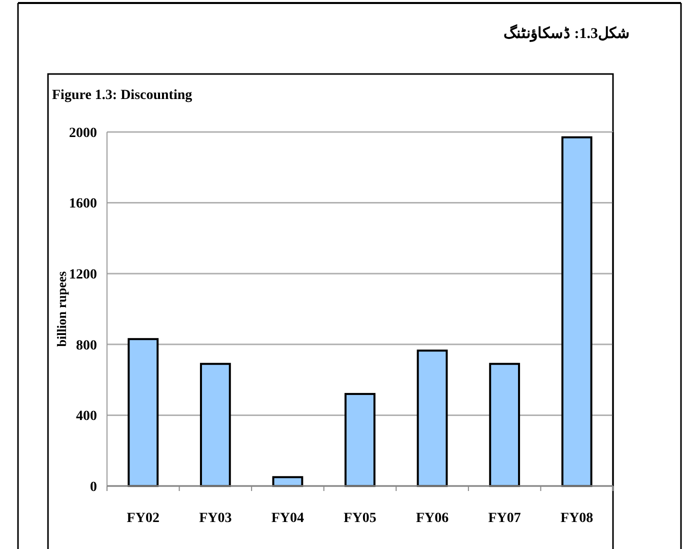 This screenshot has width=699, height=549. What do you see at coordinates (504, 518) in the screenshot?
I see `x-tick-label: FY07` at bounding box center [504, 518].